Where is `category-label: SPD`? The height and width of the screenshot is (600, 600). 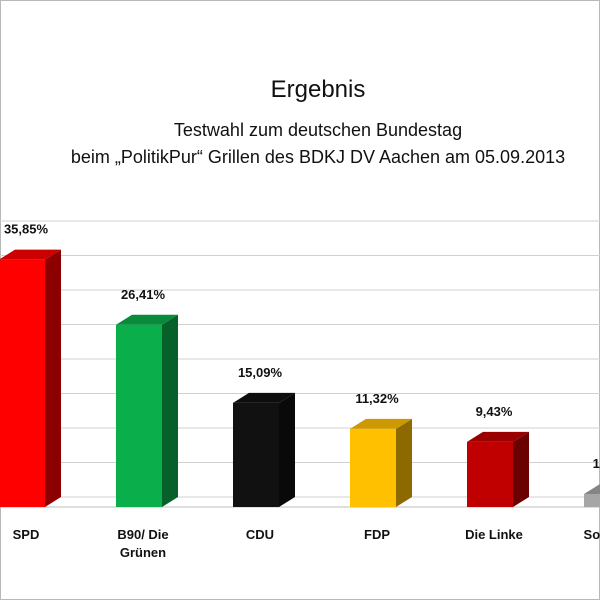 category-label: SPD is located at coordinates (26, 534).